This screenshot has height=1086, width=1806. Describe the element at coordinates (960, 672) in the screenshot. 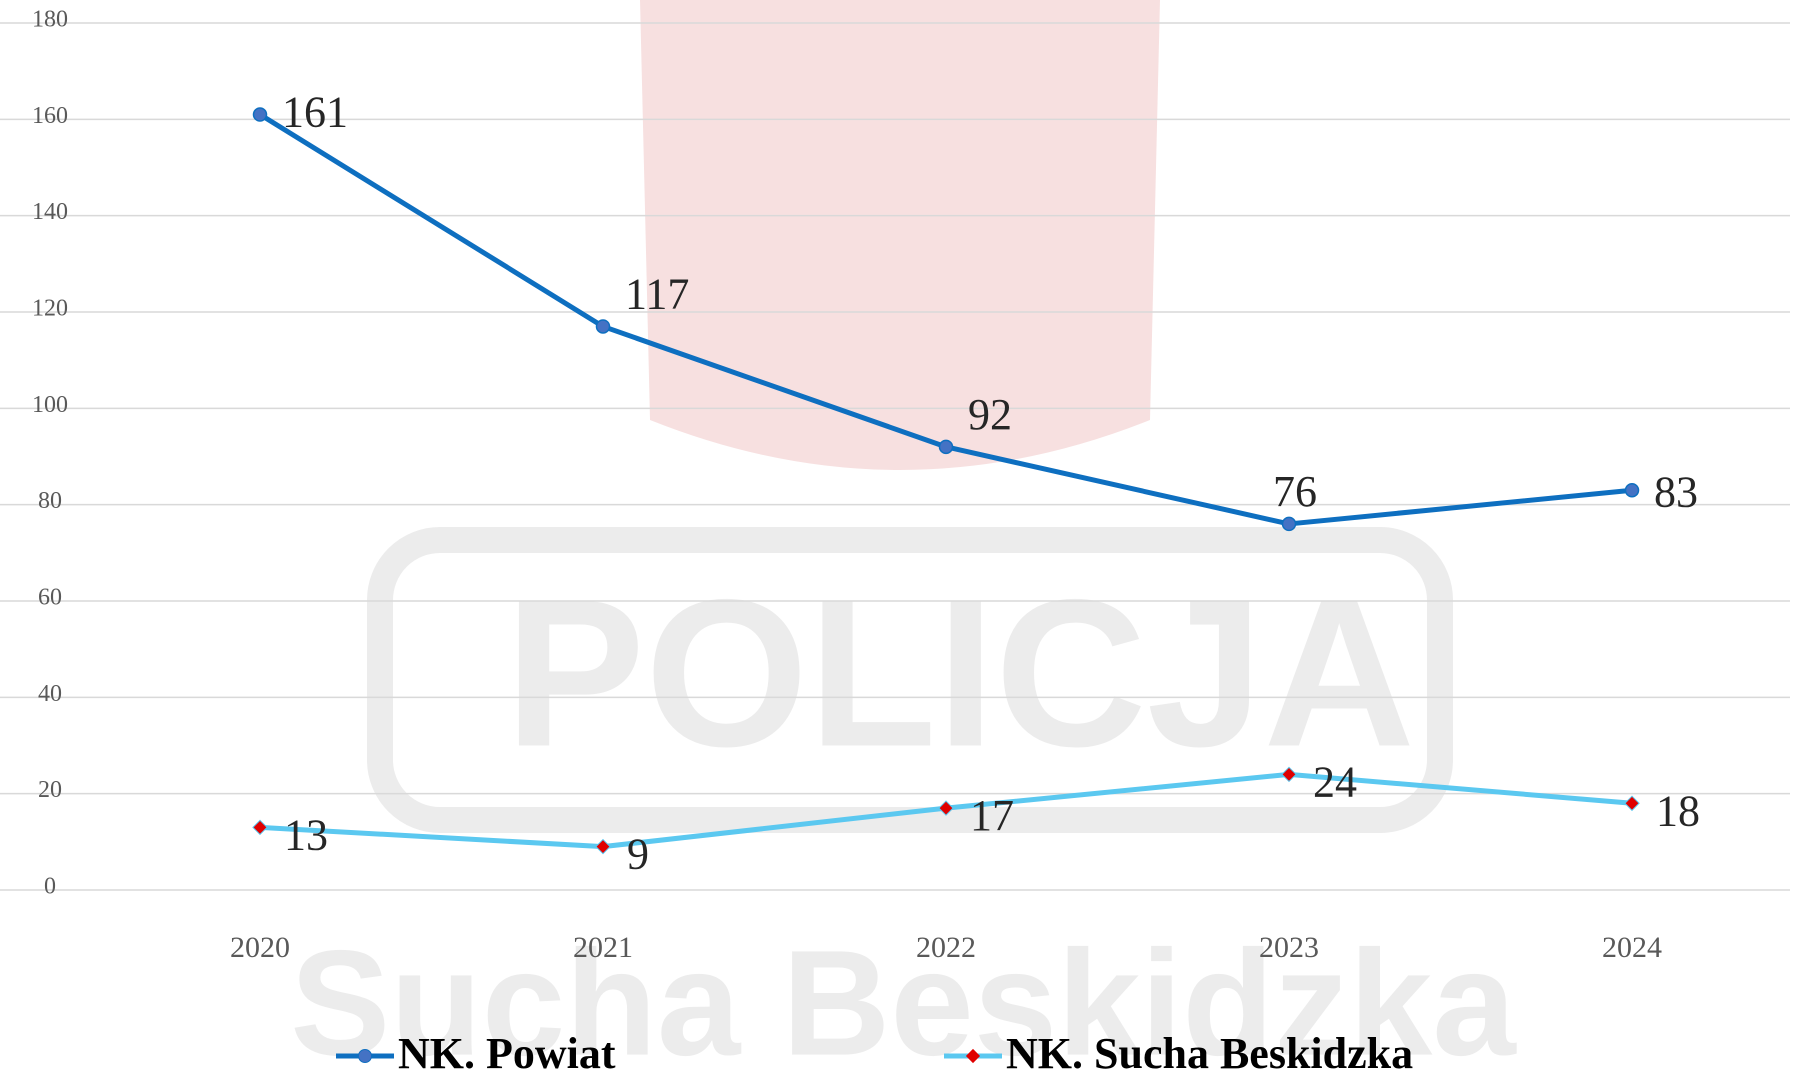

I see `watermark-text: POLICJA` at that location.